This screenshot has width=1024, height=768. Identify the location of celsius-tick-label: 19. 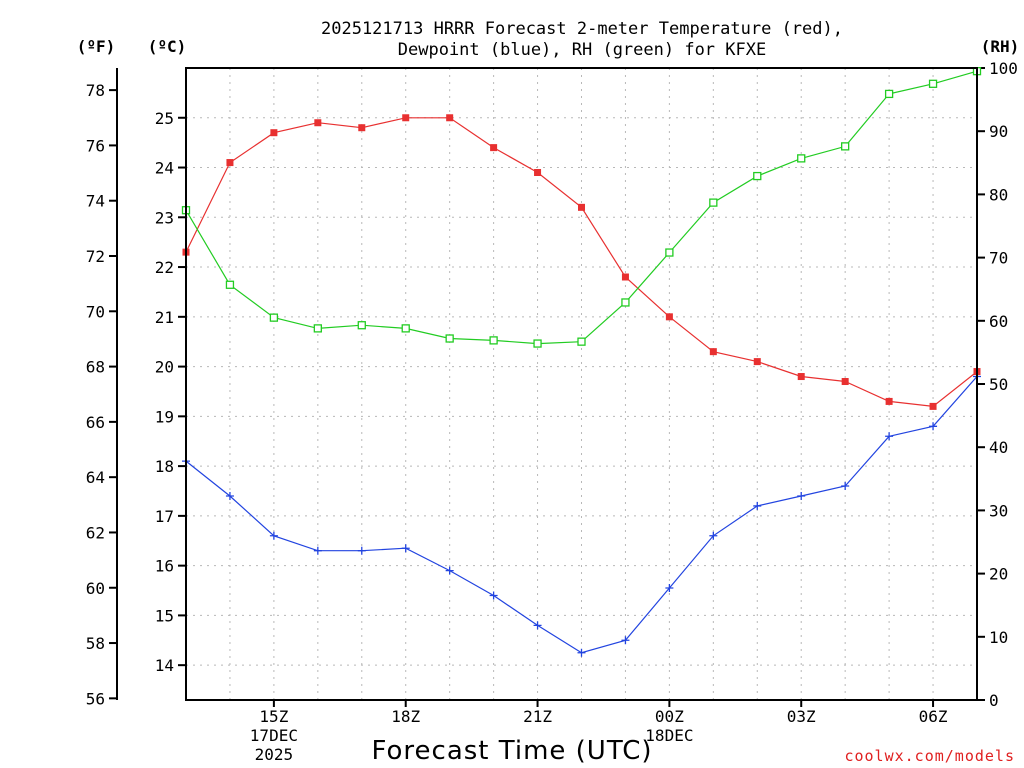
(164, 416).